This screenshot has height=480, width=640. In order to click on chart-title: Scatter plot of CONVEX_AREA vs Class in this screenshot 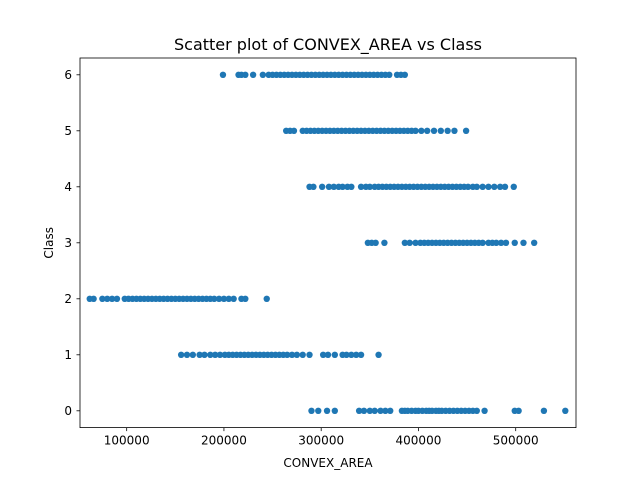, I will do `click(328, 45)`.